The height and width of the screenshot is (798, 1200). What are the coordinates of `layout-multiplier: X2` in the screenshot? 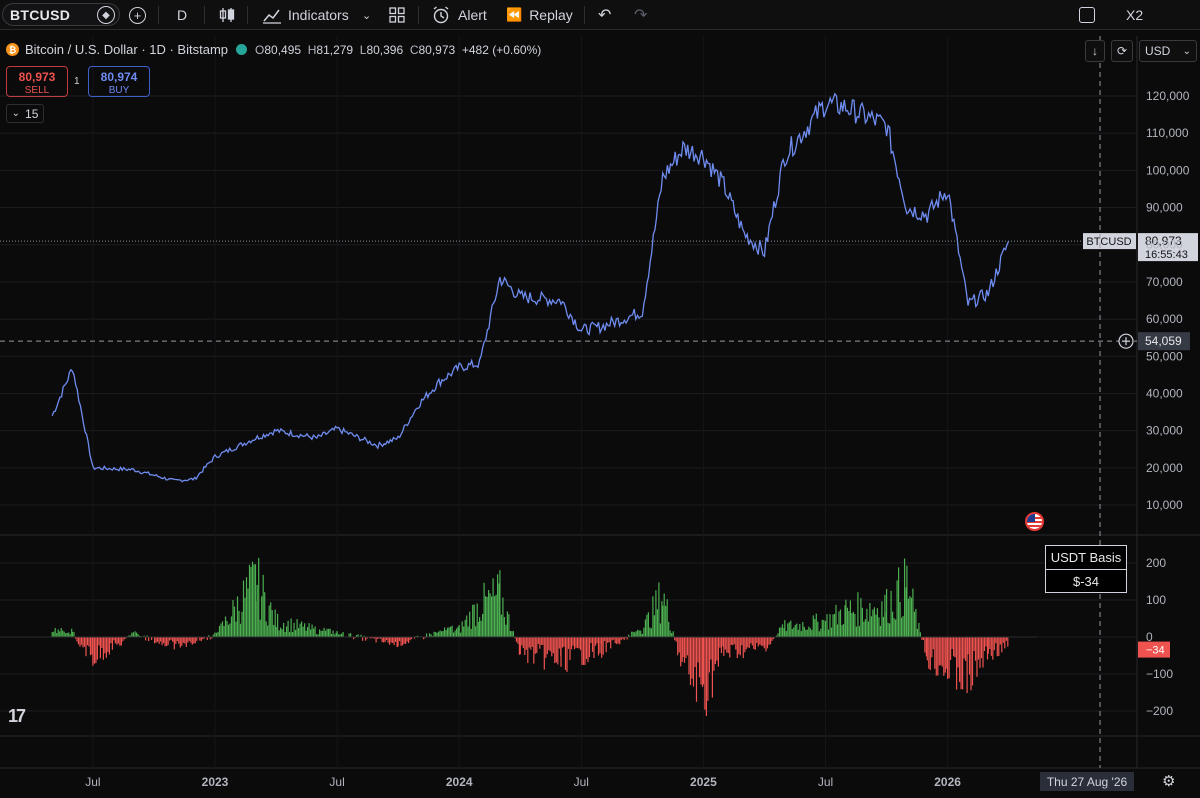 It's located at (1134, 15).